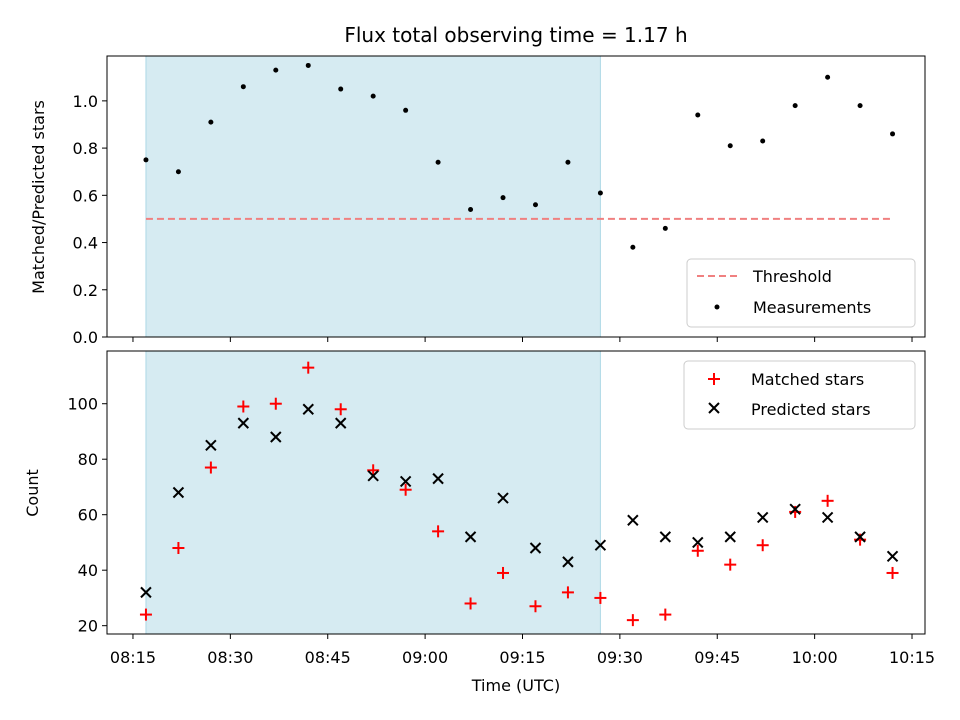 This screenshot has height=720, width=960. Describe the element at coordinates (230, 657) in the screenshot. I see `x-tick-label: 08:30` at that location.